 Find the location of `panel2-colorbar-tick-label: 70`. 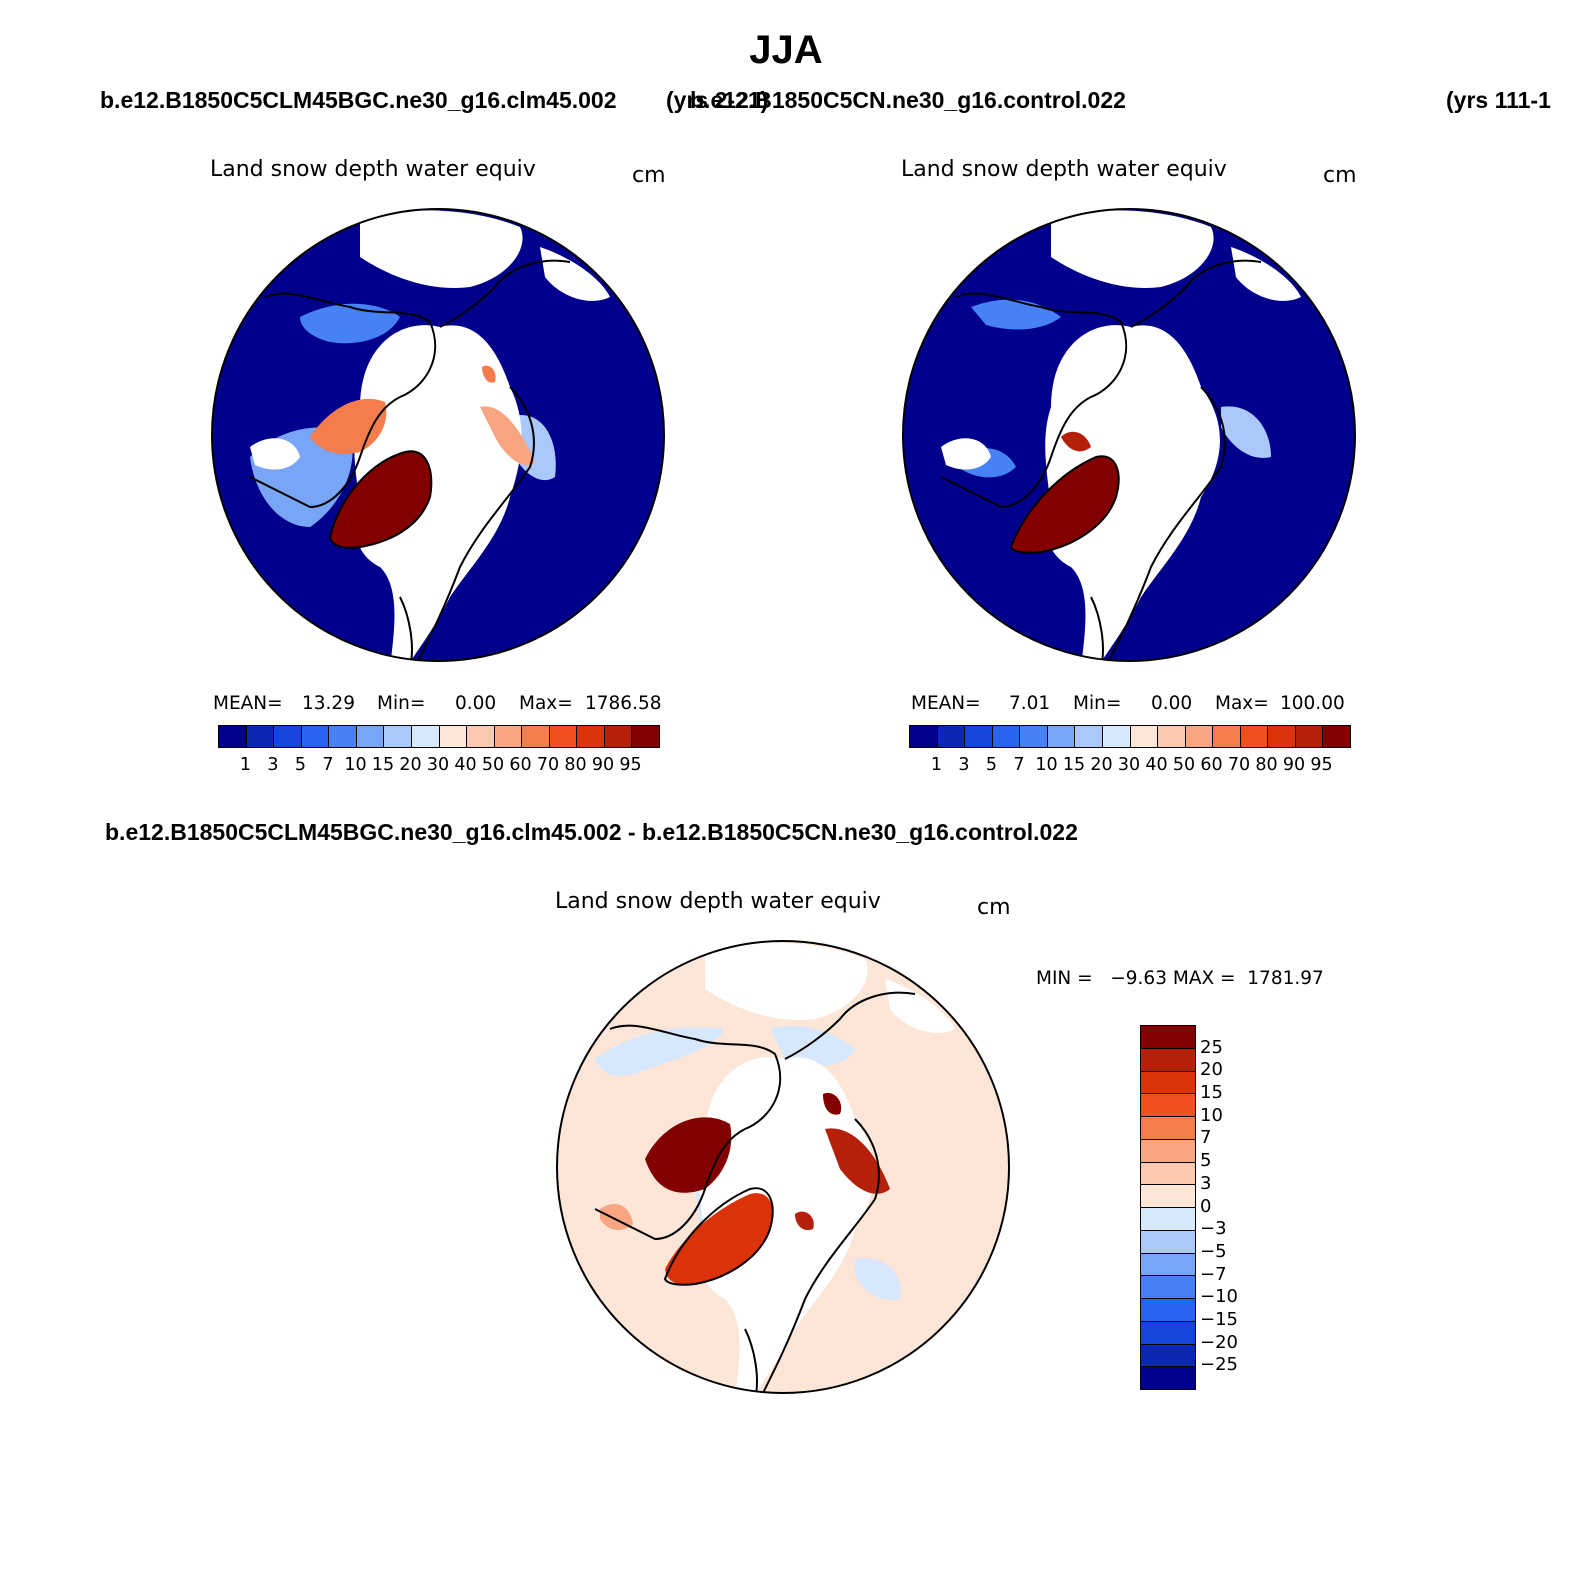

panel2-colorbar-tick-label: 70 is located at coordinates (1239, 765).